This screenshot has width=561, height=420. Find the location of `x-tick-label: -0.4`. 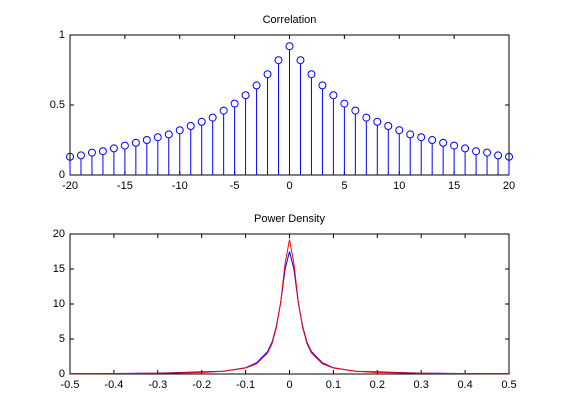

x-tick-label: -0.4 is located at coordinates (113, 385).